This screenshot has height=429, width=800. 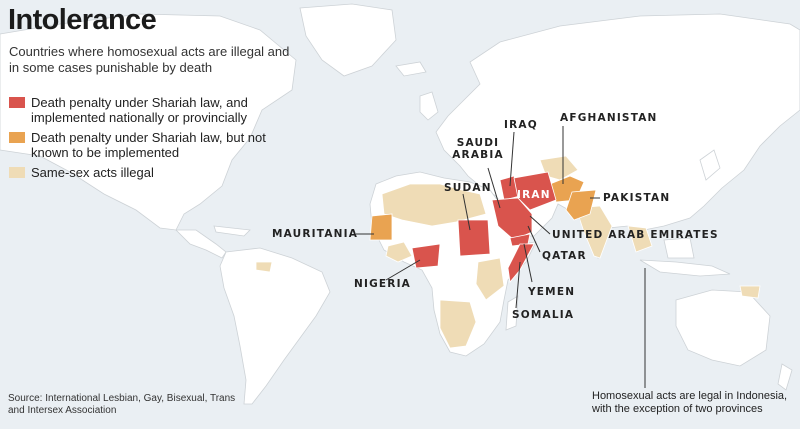 What do you see at coordinates (581, 205) in the screenshot?
I see `region-pakistan` at bounding box center [581, 205].